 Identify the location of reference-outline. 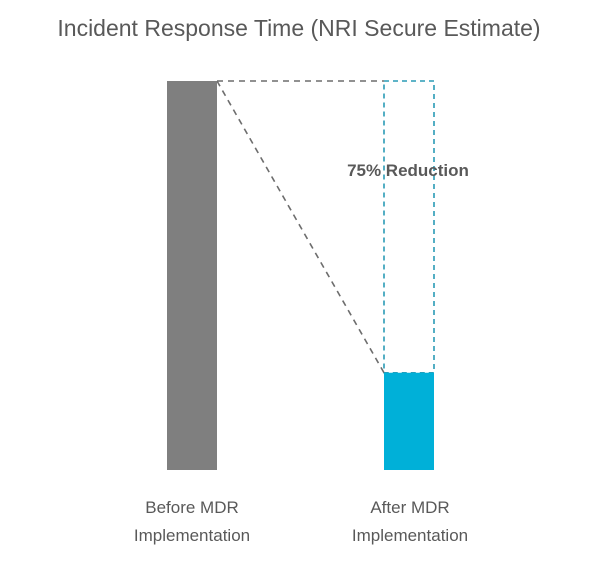
(409, 227).